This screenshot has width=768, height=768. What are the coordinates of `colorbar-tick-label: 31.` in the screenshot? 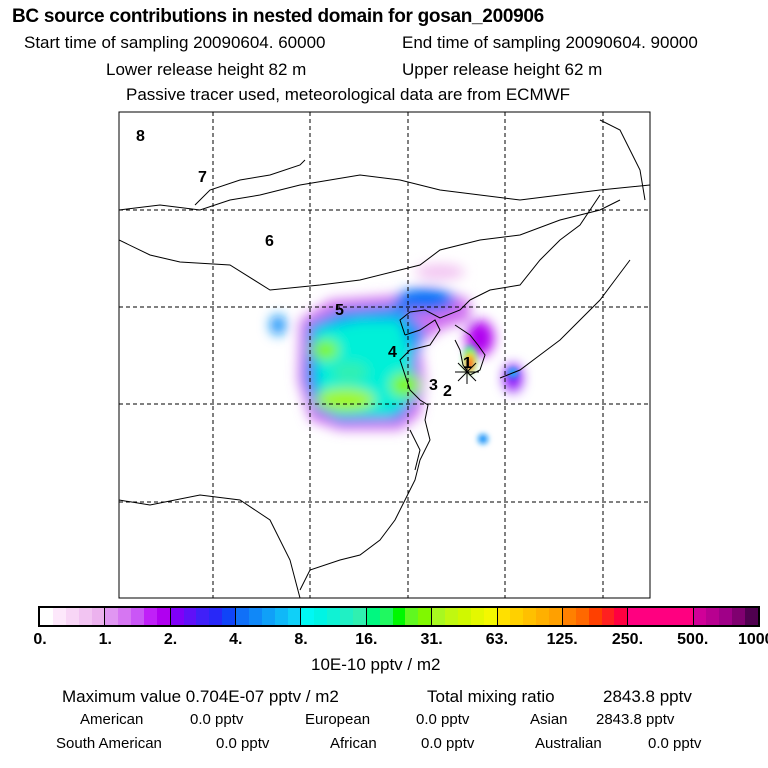 It's located at (431, 639).